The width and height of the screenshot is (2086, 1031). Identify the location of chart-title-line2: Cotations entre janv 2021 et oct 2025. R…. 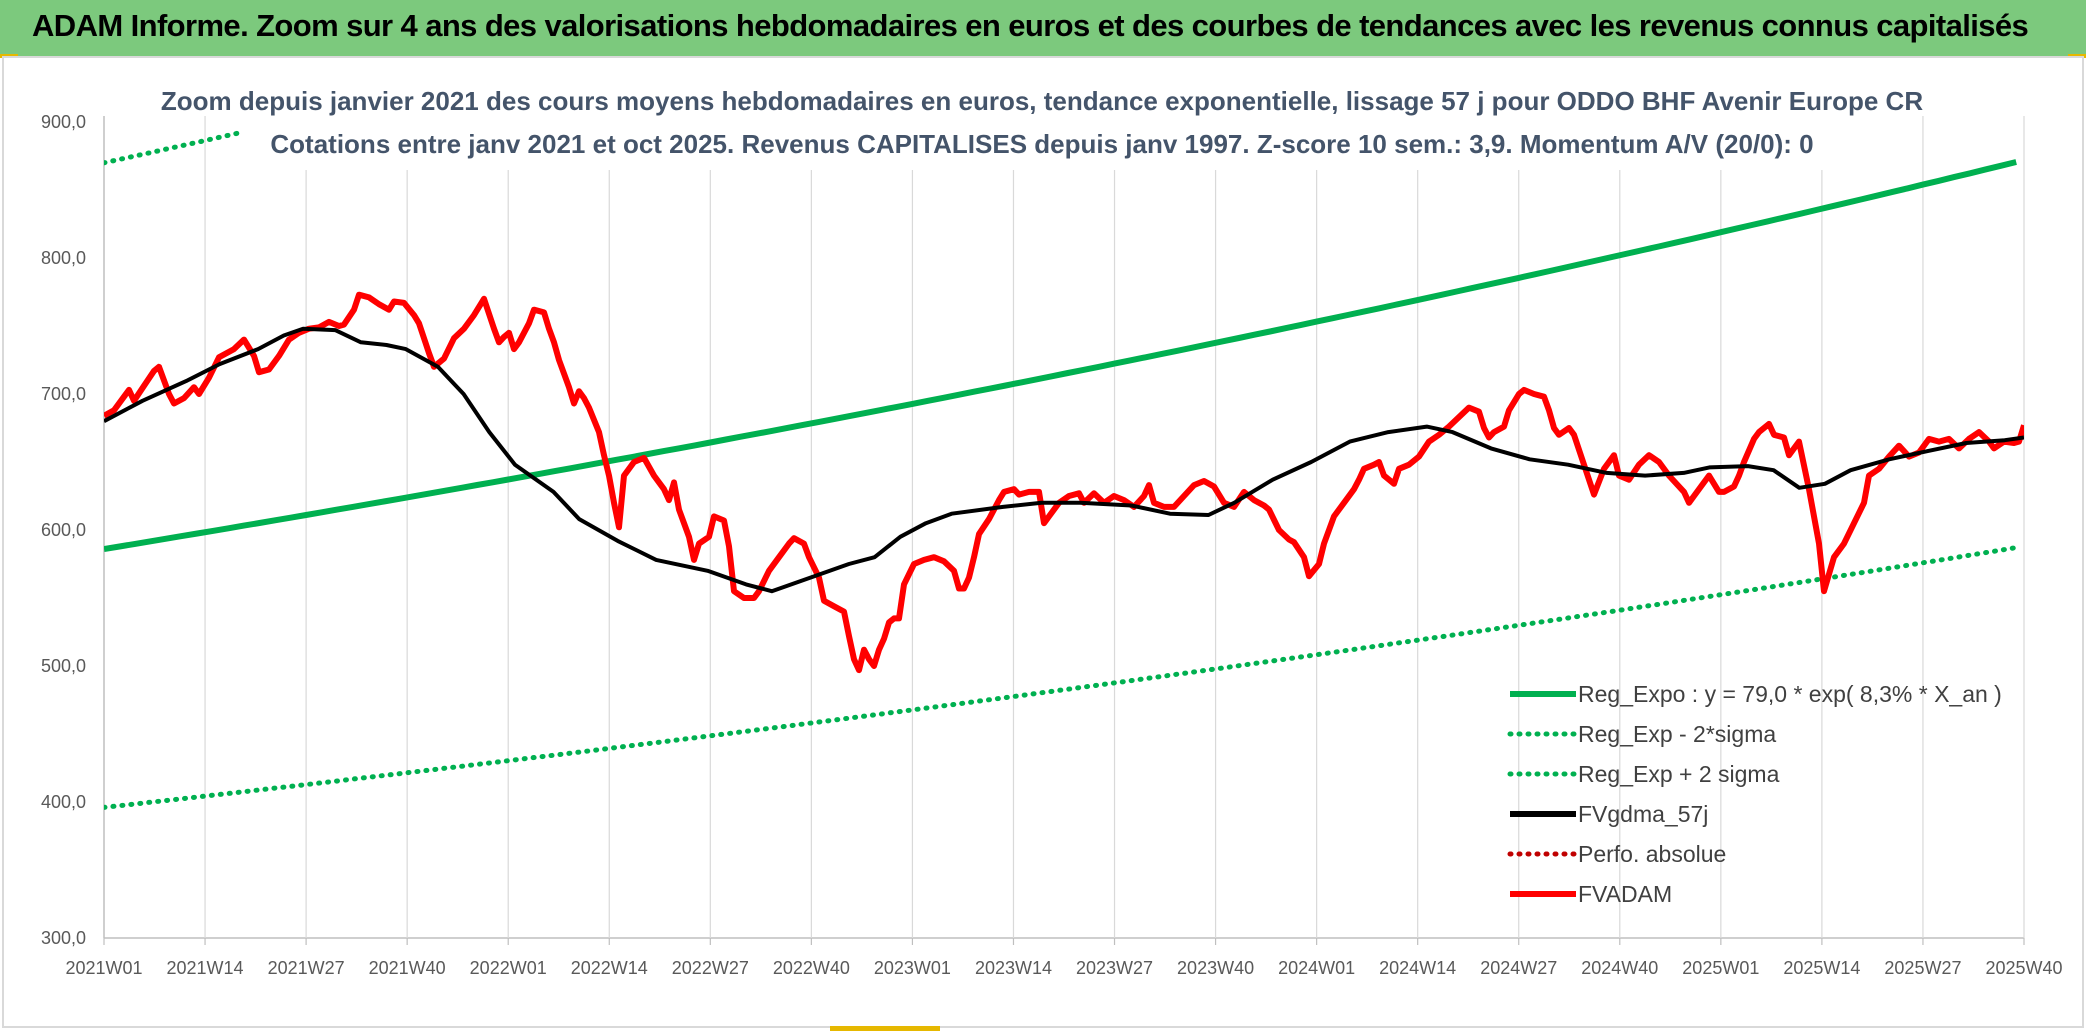
(1041, 144).